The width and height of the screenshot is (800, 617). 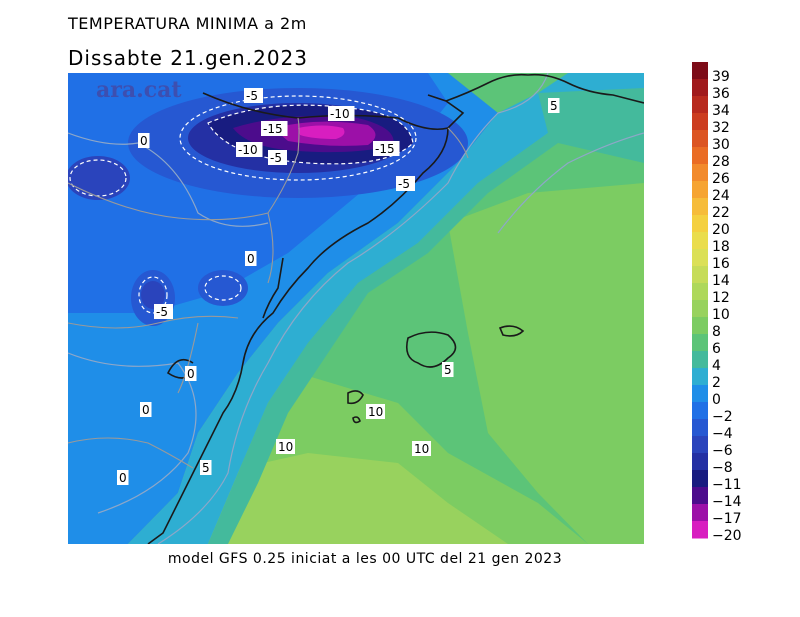 What do you see at coordinates (721, 162) in the screenshot?
I see `legend-label: 28` at bounding box center [721, 162].